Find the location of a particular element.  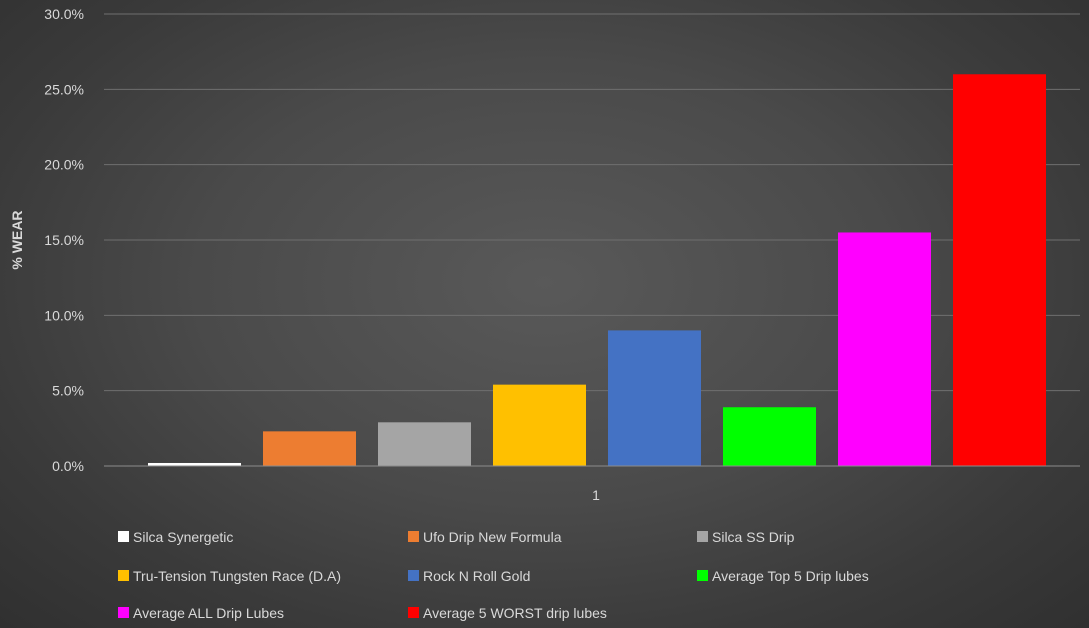

y-tick-label: 5.0% is located at coordinates (68, 391).